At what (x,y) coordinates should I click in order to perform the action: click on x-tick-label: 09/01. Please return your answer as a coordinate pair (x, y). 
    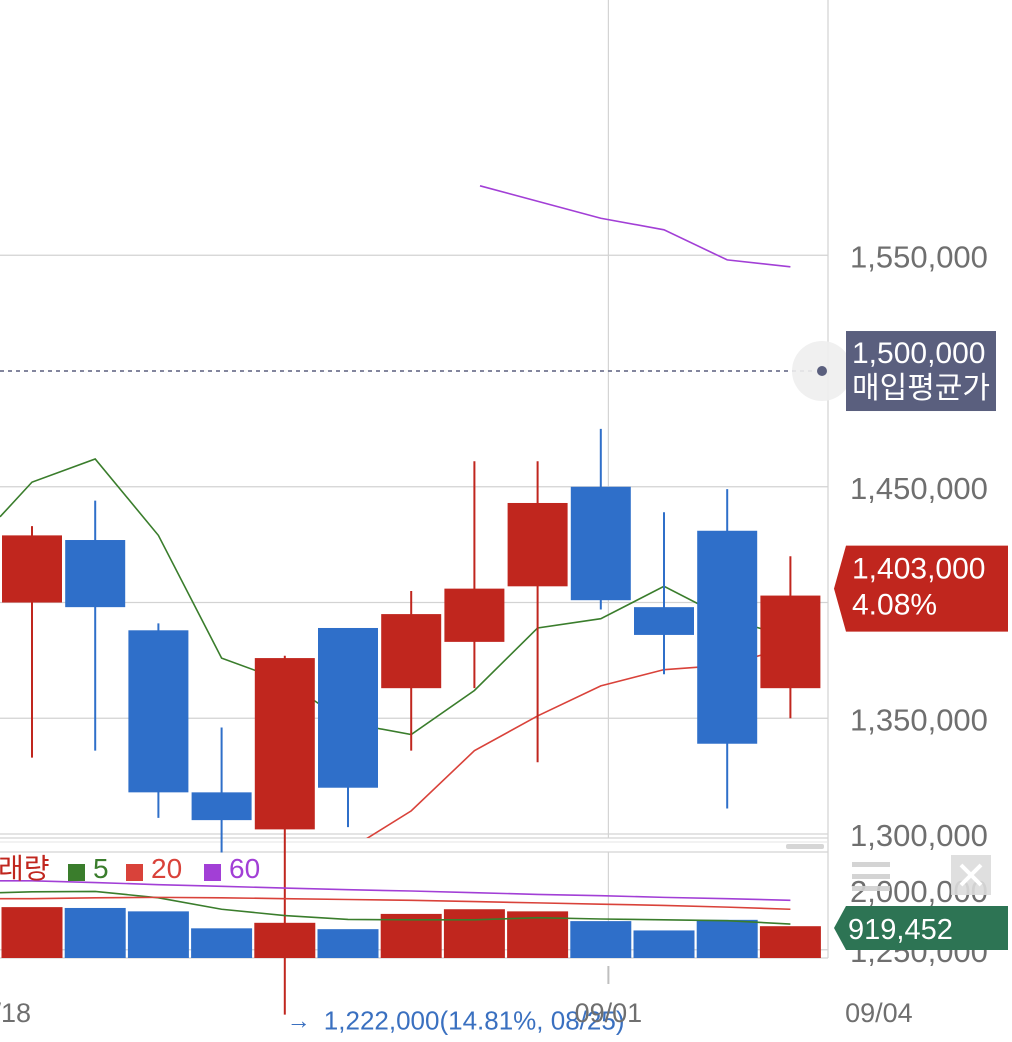
    Looking at the image, I should click on (609, 1013).